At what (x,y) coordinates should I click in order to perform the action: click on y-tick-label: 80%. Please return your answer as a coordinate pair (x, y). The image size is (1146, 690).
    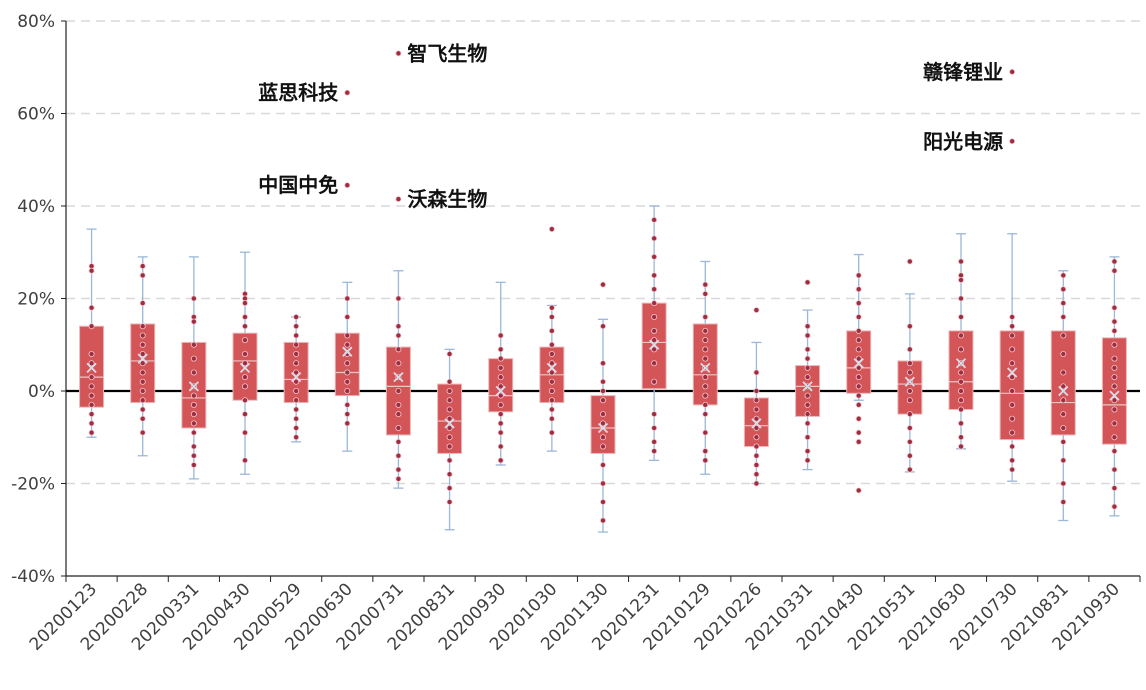
    Looking at the image, I should click on (36, 22).